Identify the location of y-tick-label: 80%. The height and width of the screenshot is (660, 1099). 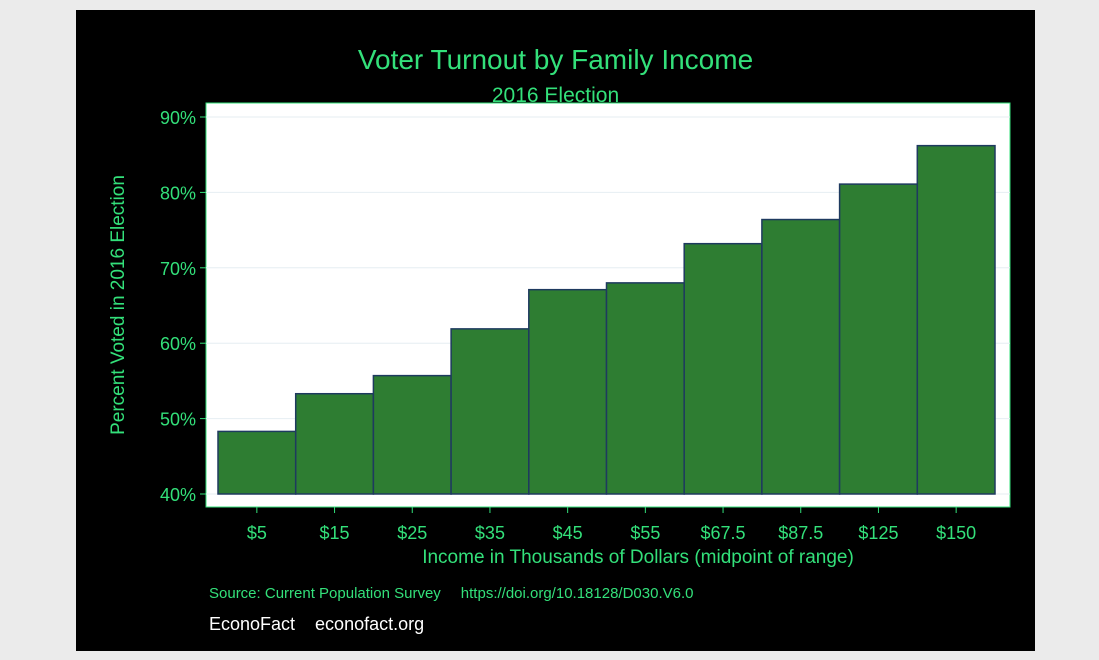
(178, 193).